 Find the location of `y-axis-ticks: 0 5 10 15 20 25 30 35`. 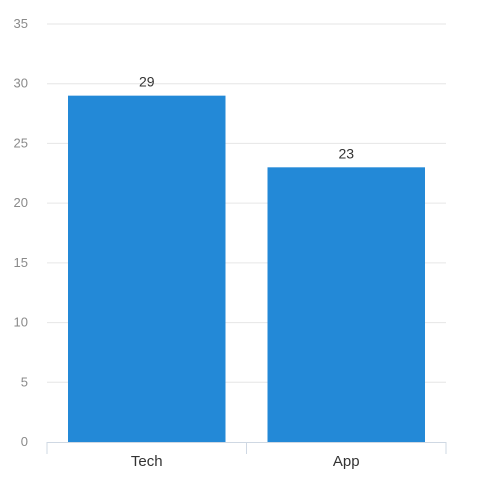

y-axis-ticks: 0 5 10 15 20 25 30 35 is located at coordinates (21, 232).